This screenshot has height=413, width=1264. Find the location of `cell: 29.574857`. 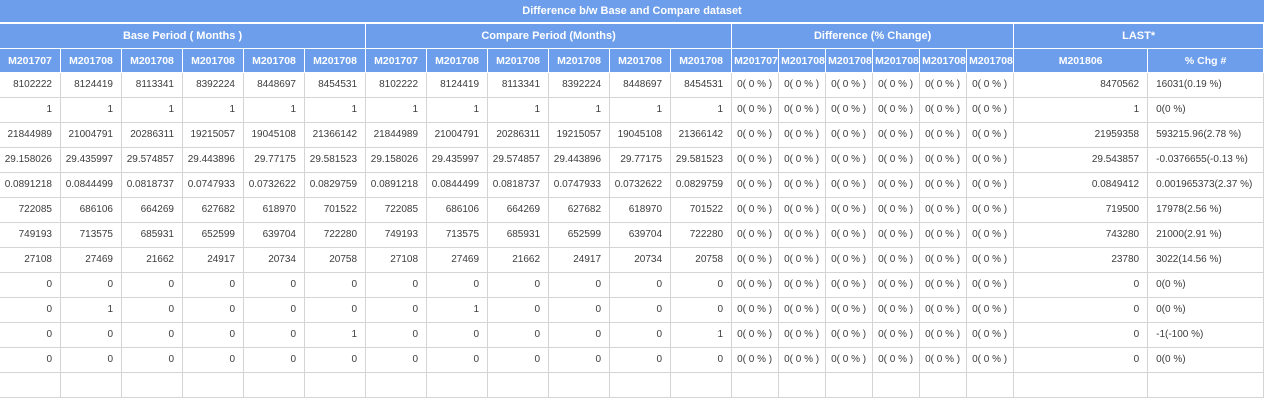

cell: 29.574857 is located at coordinates (519, 160).